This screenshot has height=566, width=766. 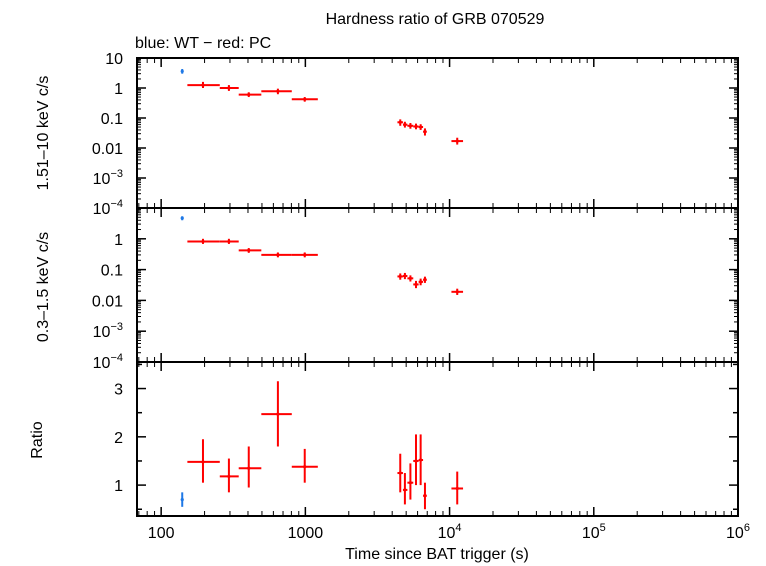 I want to click on x-tick-labels: 100 1000 10⁴ 10⁵ 10⁶, so click(x=449, y=532).